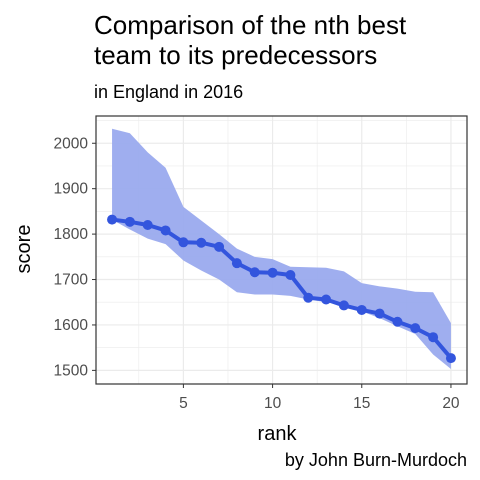  Describe the element at coordinates (361, 403) in the screenshot. I see `x-tick-label: 15` at that location.